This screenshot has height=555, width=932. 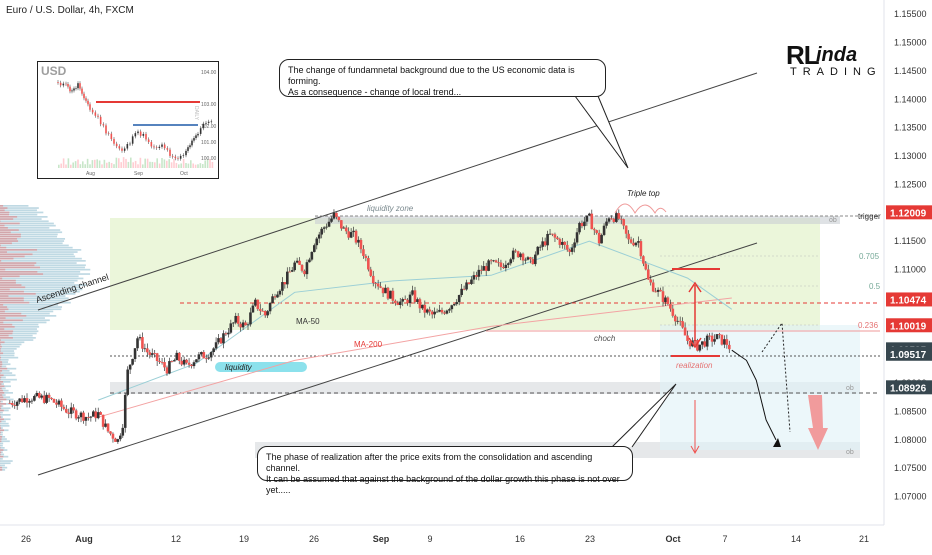 I want to click on y-tick-label: 1.13000, so click(x=910, y=156).